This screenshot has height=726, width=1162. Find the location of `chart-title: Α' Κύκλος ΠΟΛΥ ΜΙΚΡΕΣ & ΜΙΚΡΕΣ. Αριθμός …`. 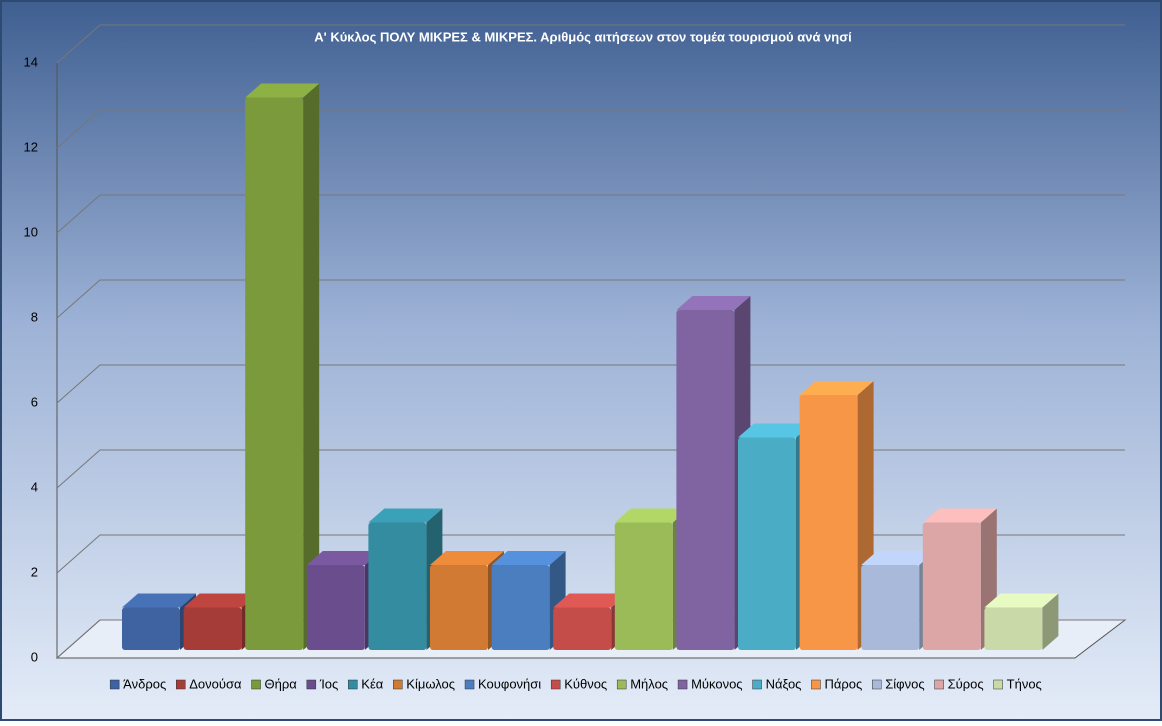

chart-title: Α' Κύκλος ΠΟΛΥ ΜΙΚΡΕΣ & ΜΙΚΡΕΣ. Αριθμός … is located at coordinates (583, 36).